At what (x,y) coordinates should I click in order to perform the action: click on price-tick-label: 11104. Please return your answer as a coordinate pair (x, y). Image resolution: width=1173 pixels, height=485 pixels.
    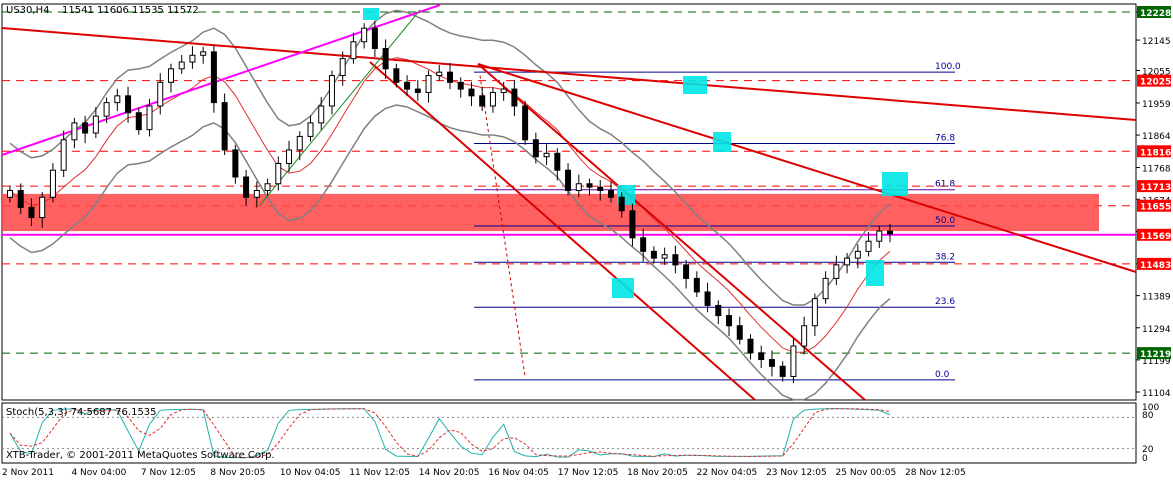
    Looking at the image, I should click on (1156, 394).